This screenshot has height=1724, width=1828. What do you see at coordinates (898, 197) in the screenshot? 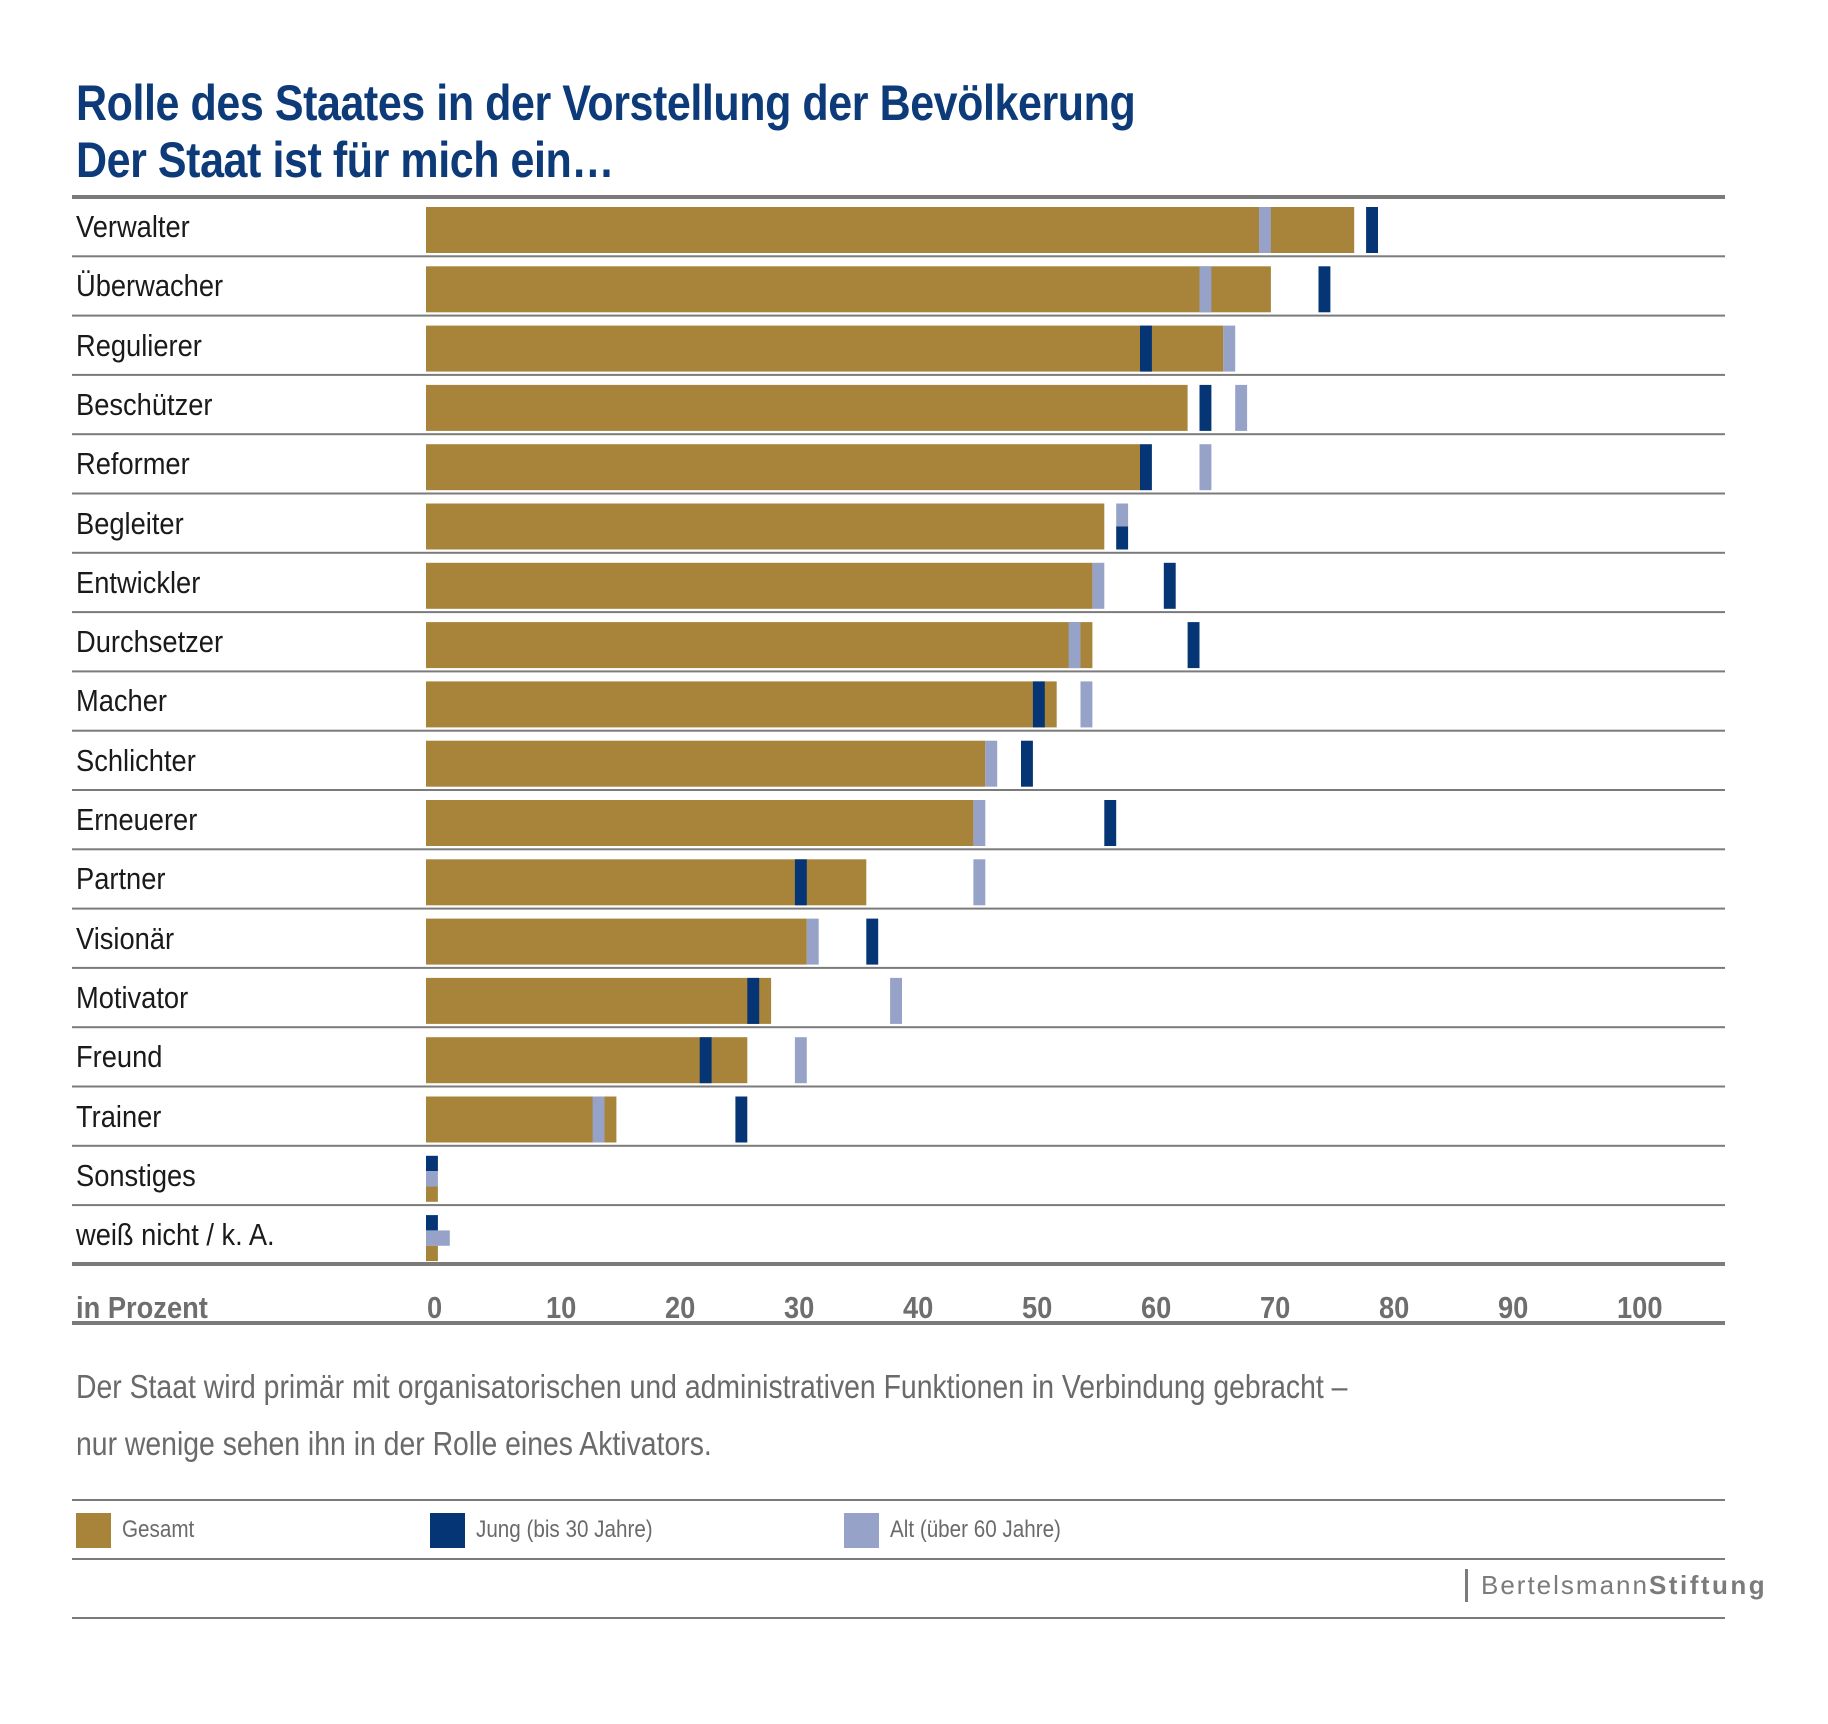
I see `top-rule` at bounding box center [898, 197].